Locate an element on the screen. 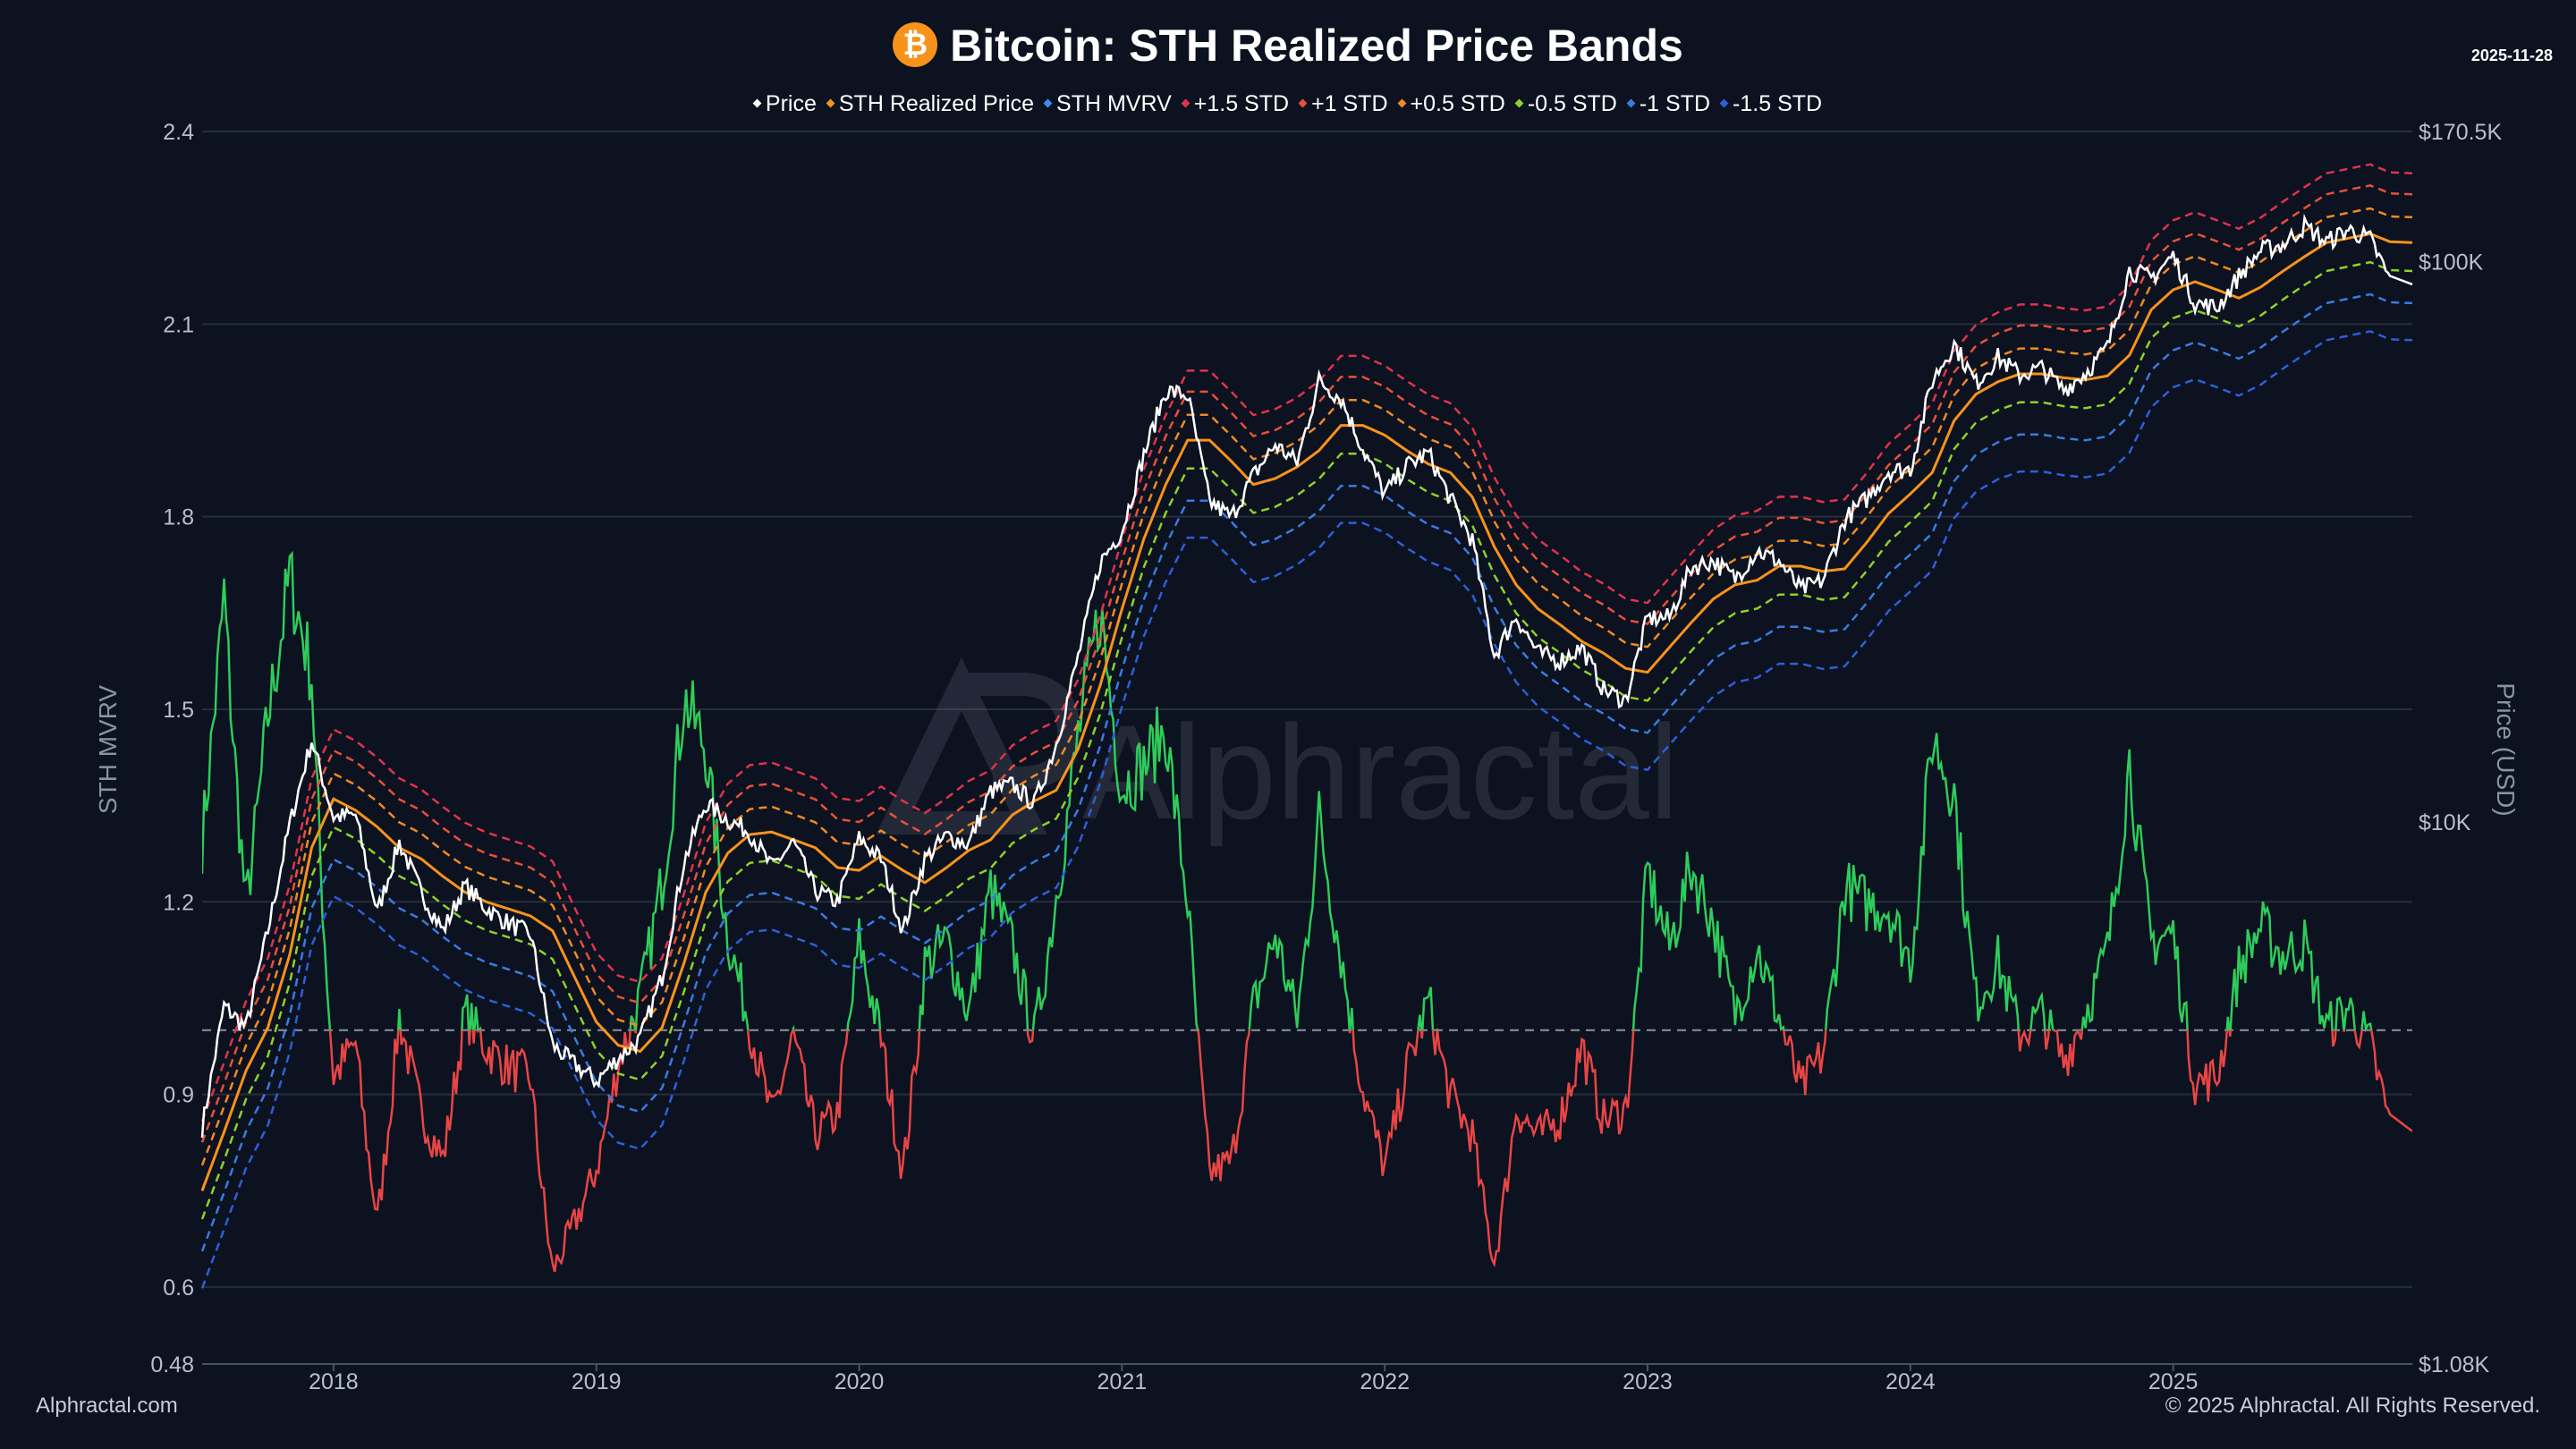  right-tick-label: $170.5K is located at coordinates (2460, 132).